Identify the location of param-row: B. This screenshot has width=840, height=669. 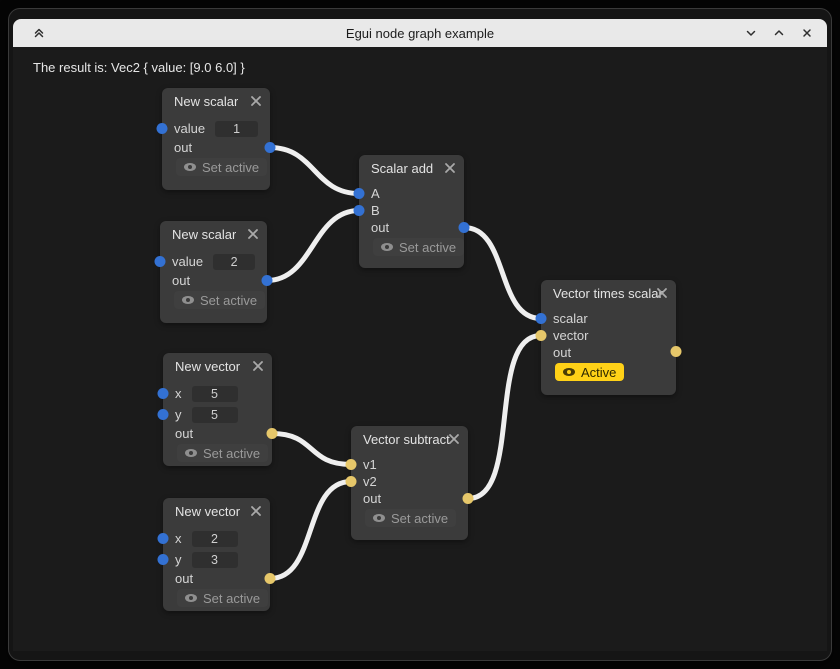
(411, 210).